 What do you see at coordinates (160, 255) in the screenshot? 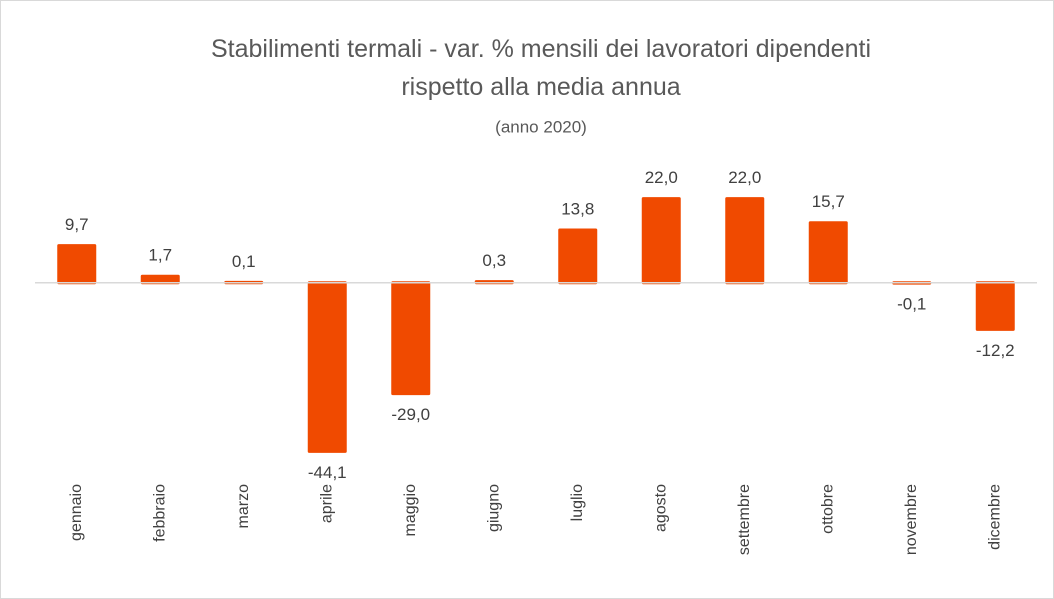
I see `value-label: 1,7` at bounding box center [160, 255].